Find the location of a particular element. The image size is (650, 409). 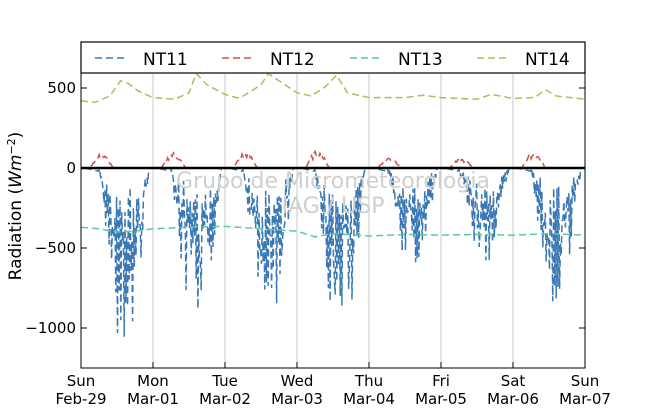

x-tick-label-day: Wed is located at coordinates (297, 381).